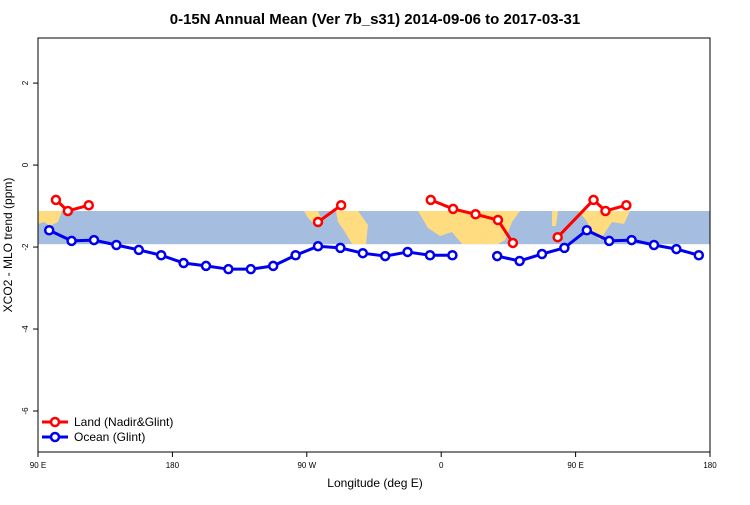  I want to click on y-tick-label: 2, so click(25, 82).